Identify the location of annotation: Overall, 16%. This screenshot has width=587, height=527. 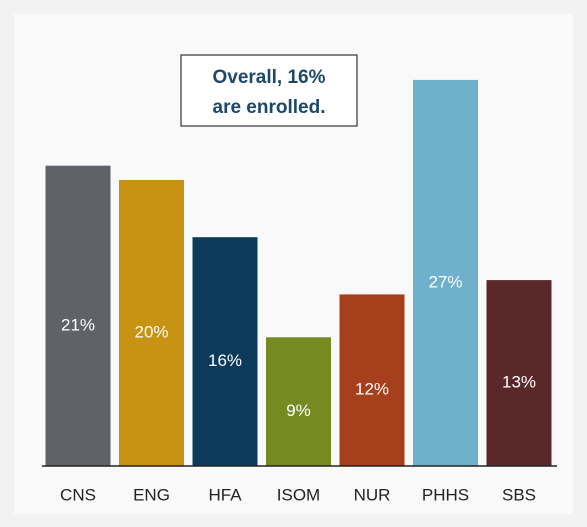
(268, 77).